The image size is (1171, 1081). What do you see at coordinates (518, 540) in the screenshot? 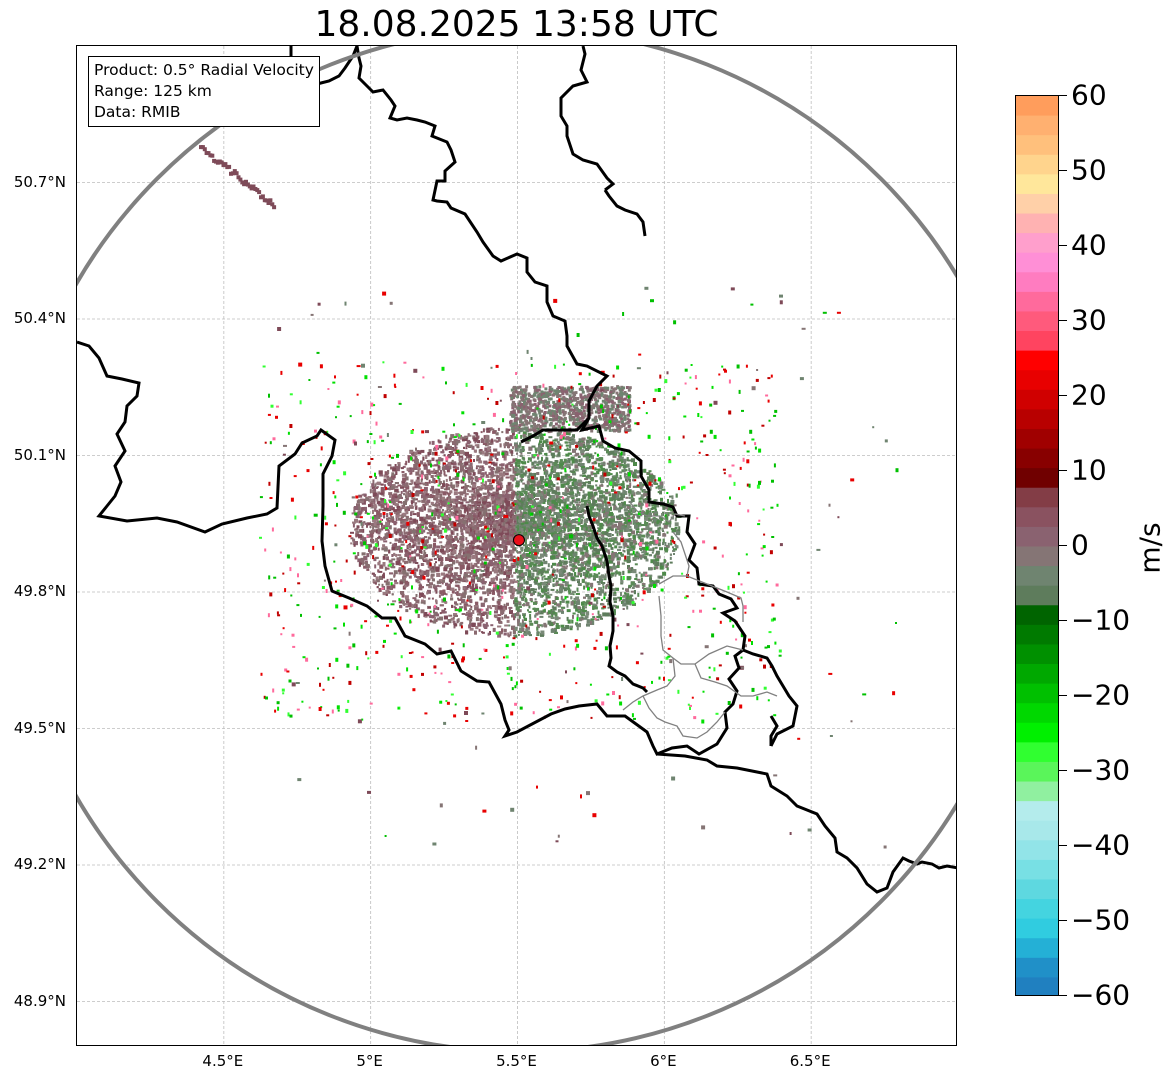
I see `radar-site-marker` at bounding box center [518, 540].